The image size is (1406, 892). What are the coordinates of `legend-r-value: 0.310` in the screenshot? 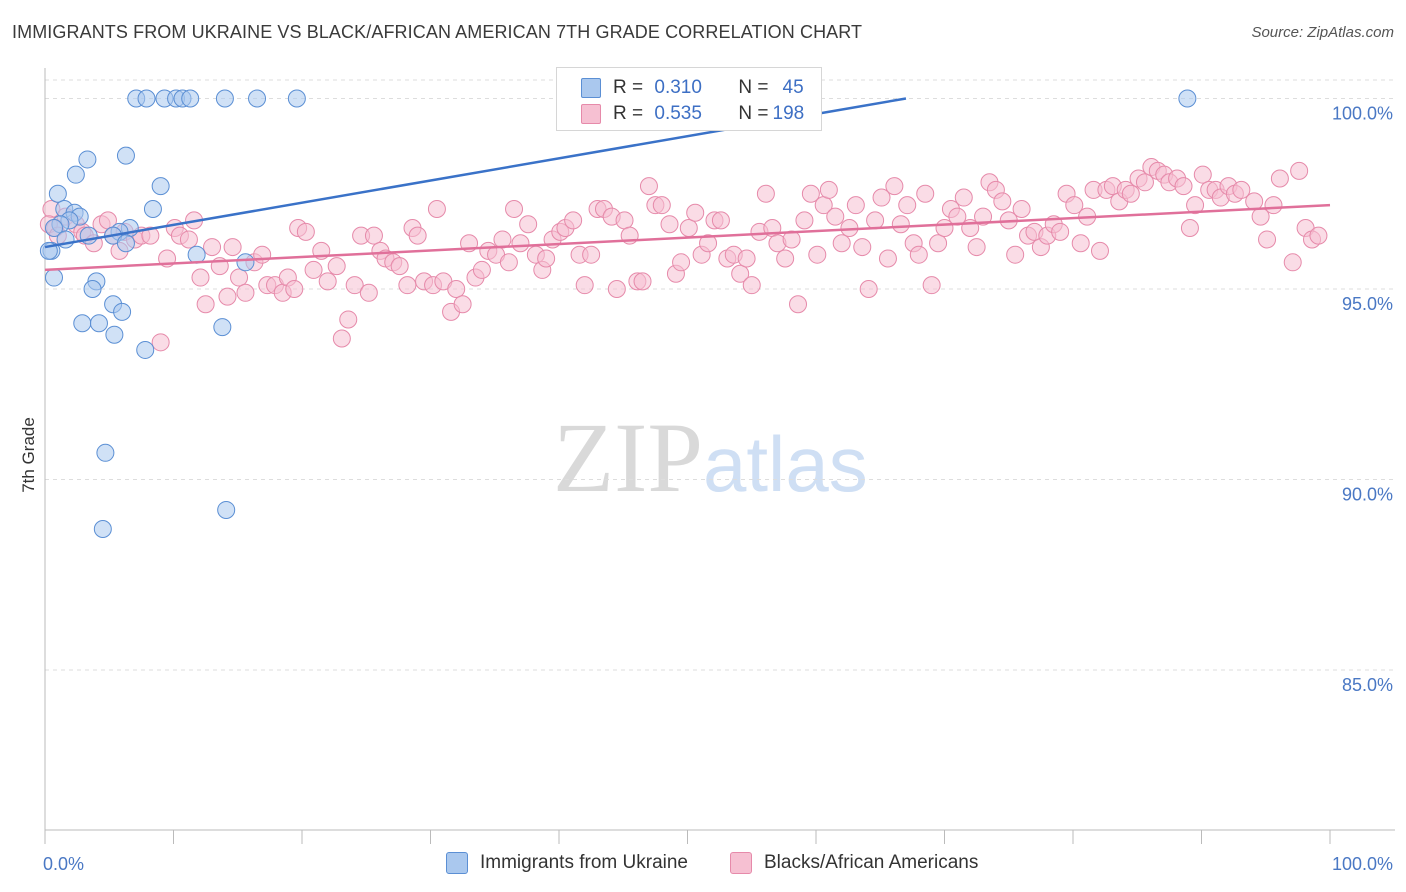 It's located at (678, 87).